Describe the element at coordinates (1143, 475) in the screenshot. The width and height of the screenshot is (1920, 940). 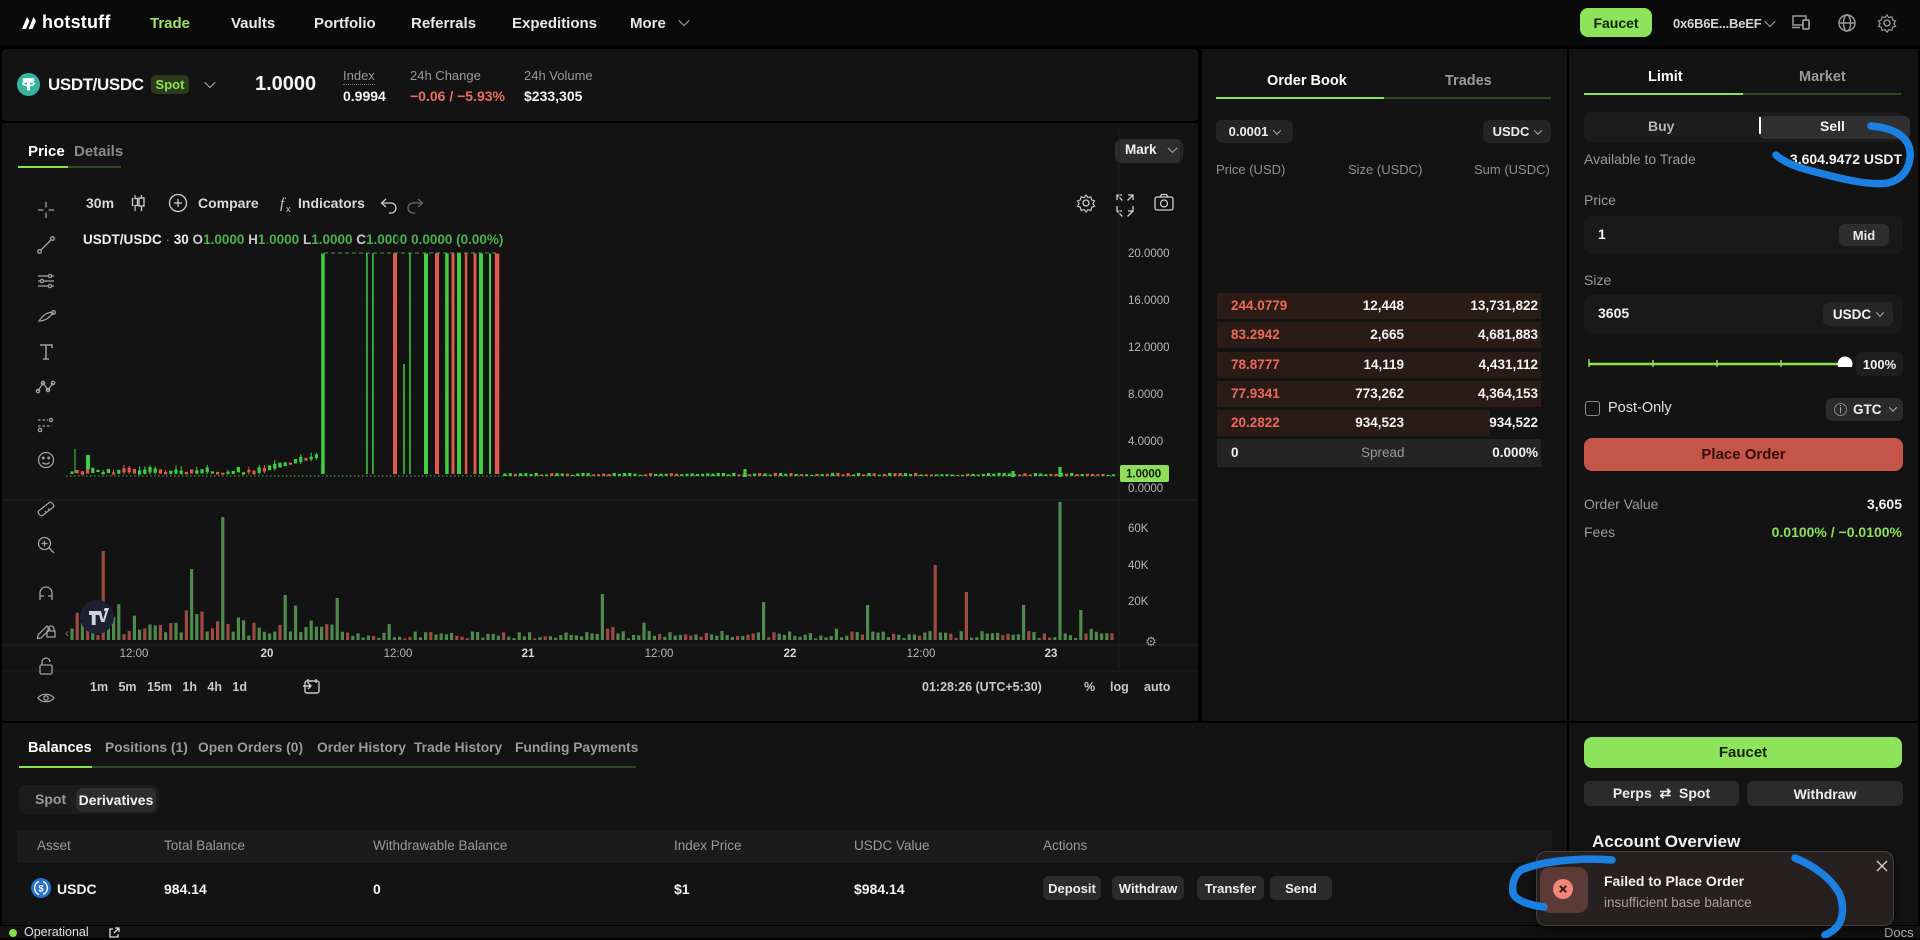
I see `svg-text: 1.0000` at that location.